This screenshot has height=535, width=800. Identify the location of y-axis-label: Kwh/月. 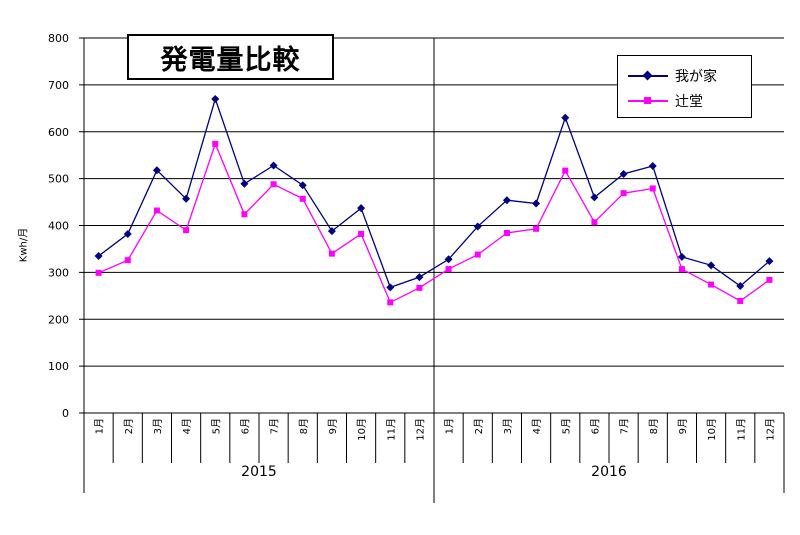
(24, 245).